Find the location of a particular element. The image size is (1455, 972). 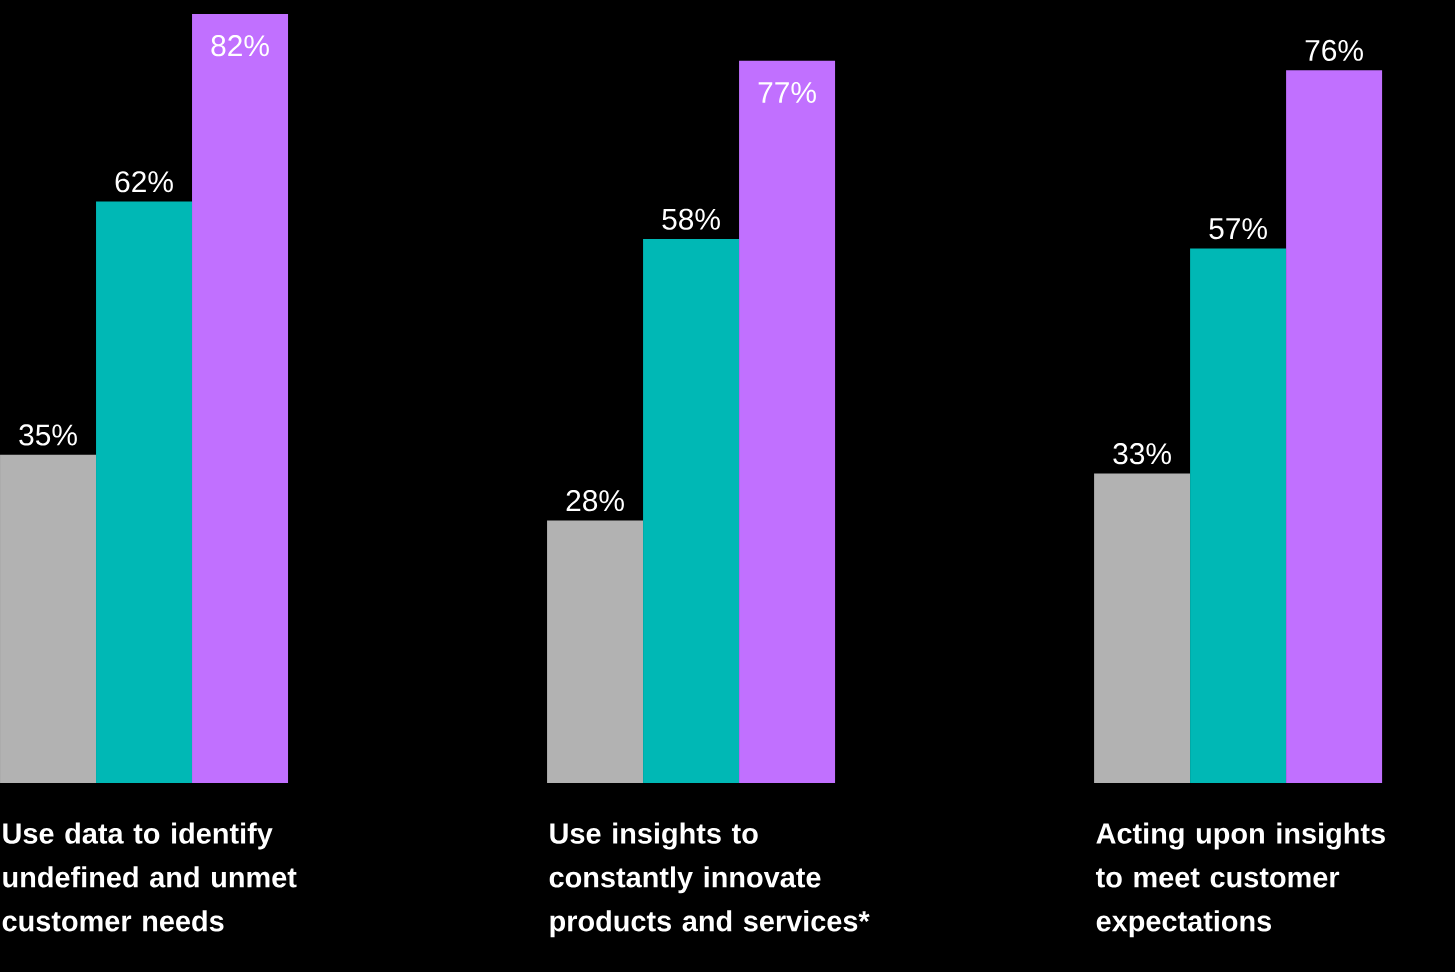

x-tick-label: Acting upon insights to meet customer expectations is located at coordinates (1240, 880).